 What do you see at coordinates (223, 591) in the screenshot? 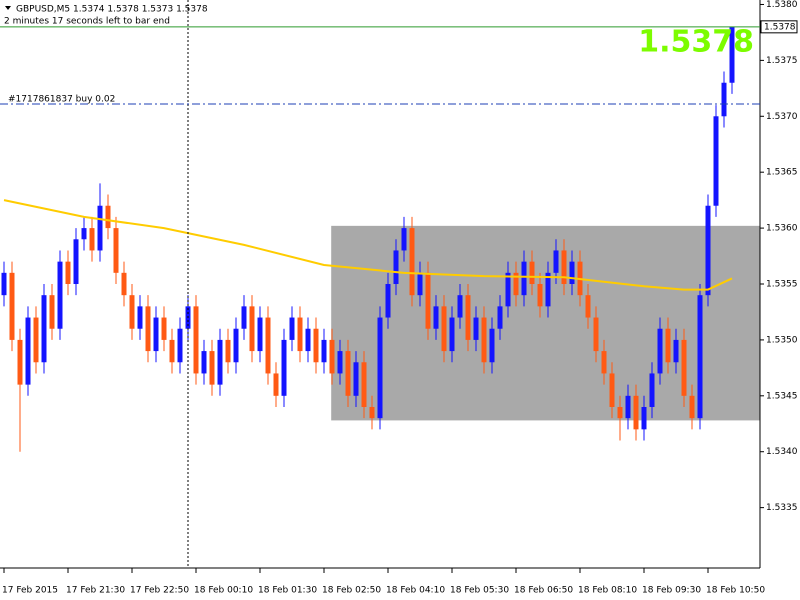
I see `x-tick-label: 18 Feb 00:10` at bounding box center [223, 591].